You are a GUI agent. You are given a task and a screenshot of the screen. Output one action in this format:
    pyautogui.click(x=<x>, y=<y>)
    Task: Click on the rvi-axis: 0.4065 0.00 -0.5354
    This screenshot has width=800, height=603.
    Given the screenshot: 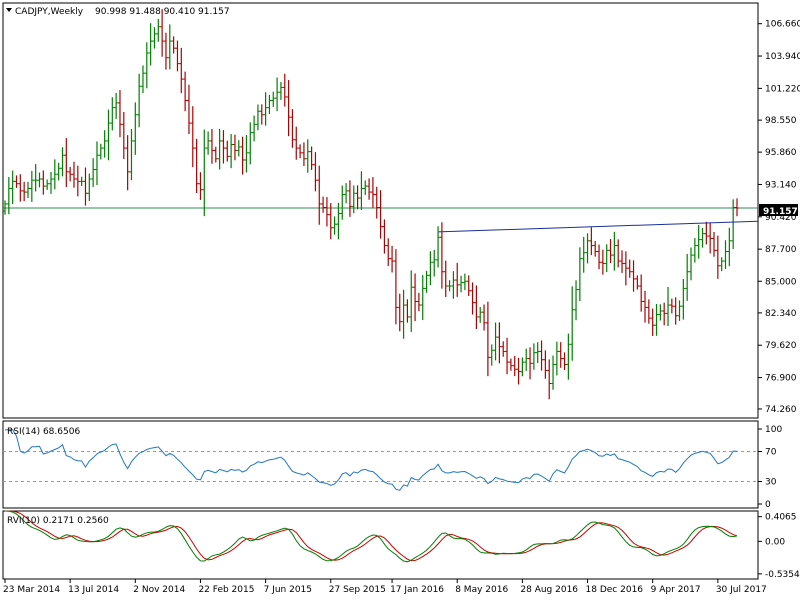 What is the action you would take?
    pyautogui.click(x=779, y=546)
    